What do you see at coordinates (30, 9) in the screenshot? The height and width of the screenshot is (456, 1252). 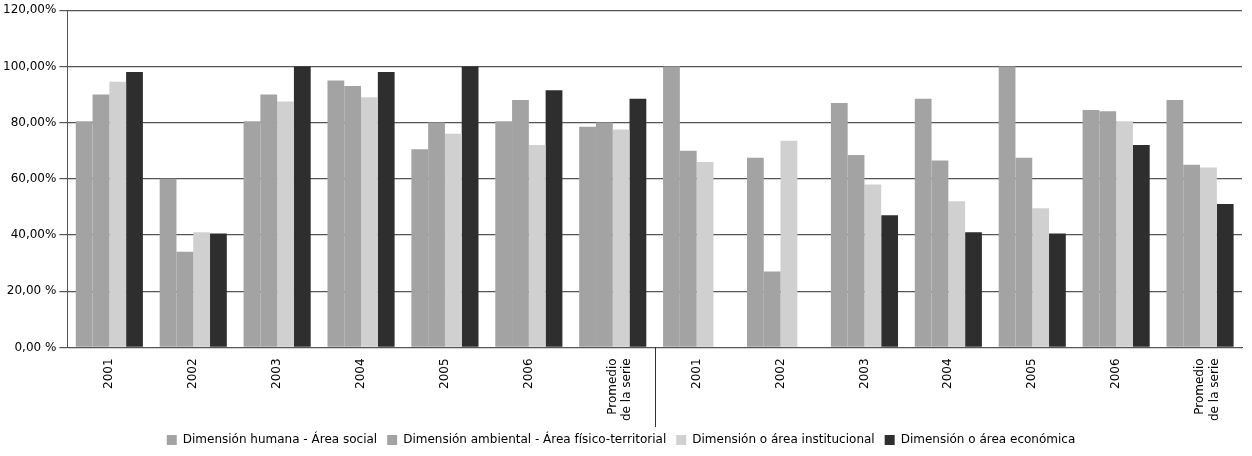 I see `y-tick-label: 120,00%` at bounding box center [30, 9].